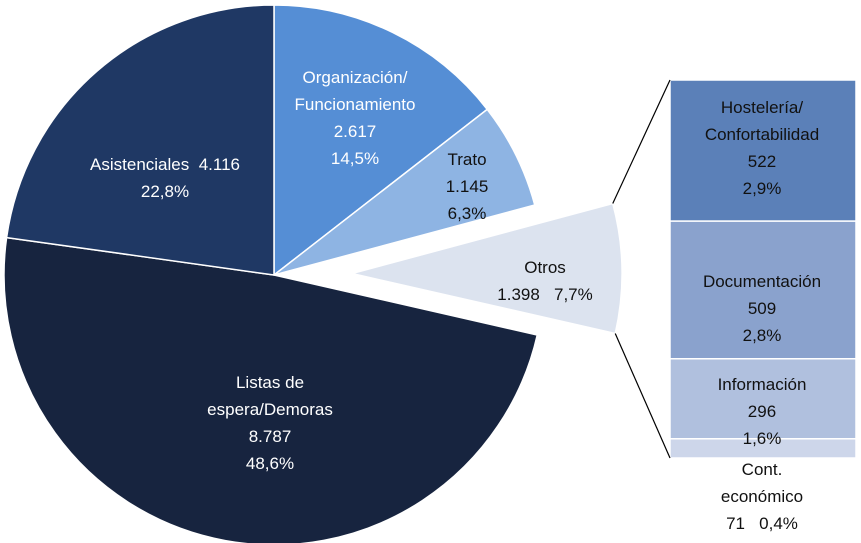  Describe the element at coordinates (270, 396) in the screenshot. I see `slice-name: Listas de espera/Demoras` at that location.